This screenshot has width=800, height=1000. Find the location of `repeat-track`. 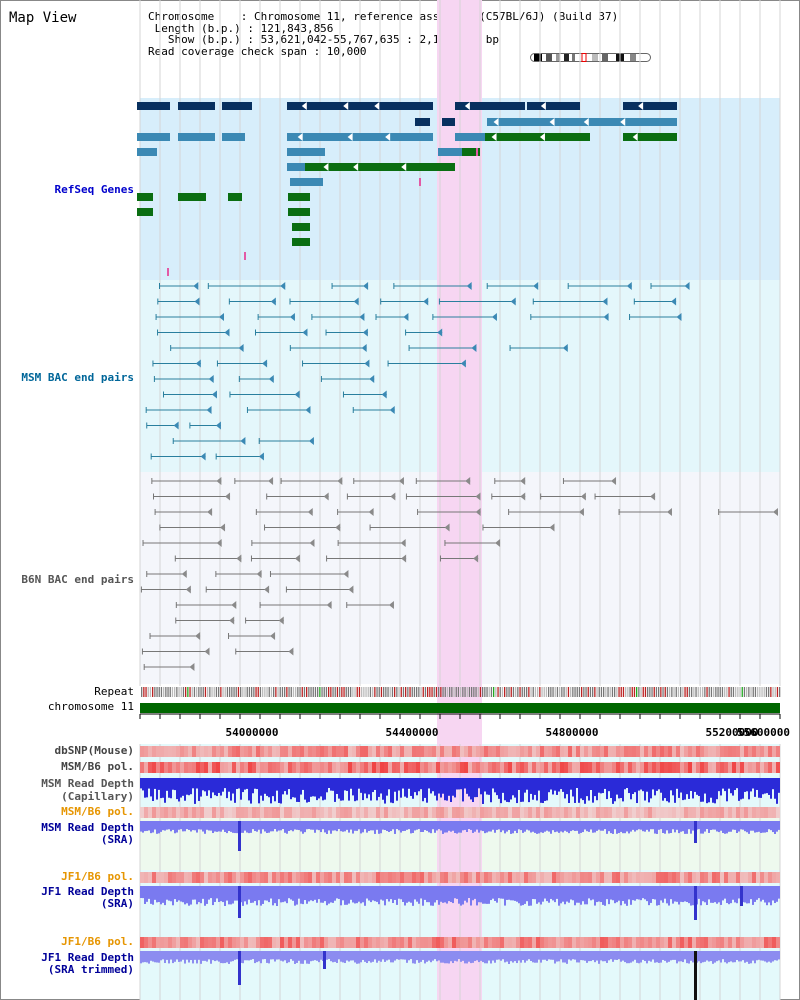

repeat-track is located at coordinates (461, 692).